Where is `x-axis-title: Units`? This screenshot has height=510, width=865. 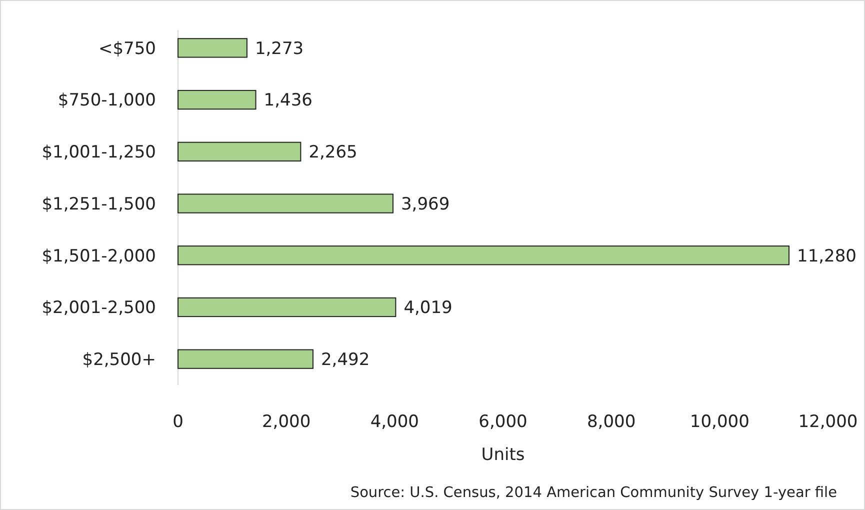
x-axis-title: Units is located at coordinates (503, 455).